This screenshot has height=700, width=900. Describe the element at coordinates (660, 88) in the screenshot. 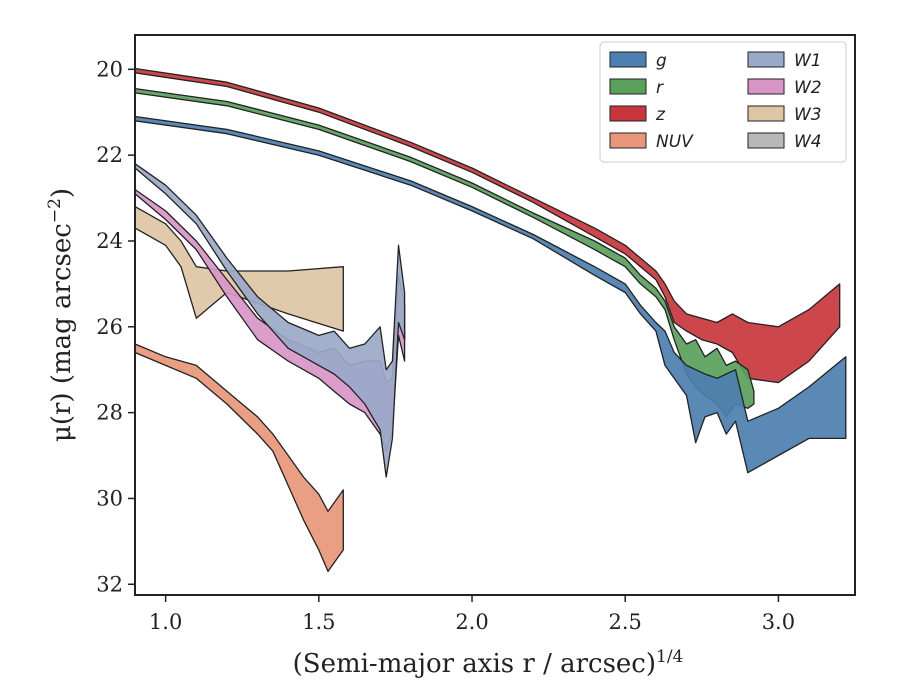

I see `legend-label-r: r` at that location.